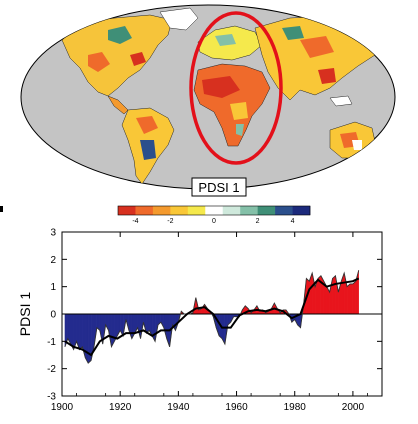 The width and height of the screenshot is (418, 424). Describe the element at coordinates (179, 19) in the screenshot. I see `greenland-landmass` at that location.